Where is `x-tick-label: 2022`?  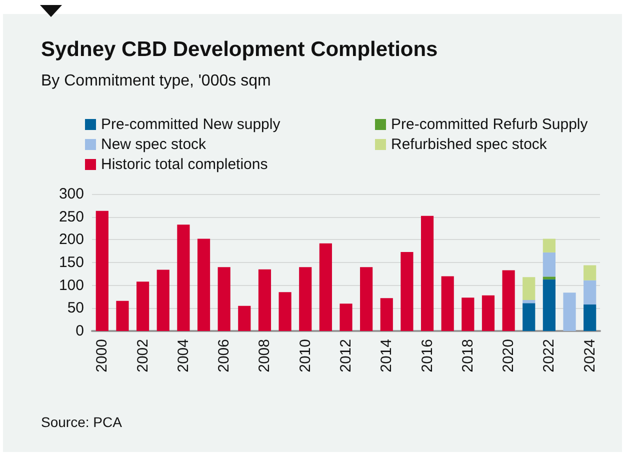
x-tick-label: 2022 is located at coordinates (549, 355).